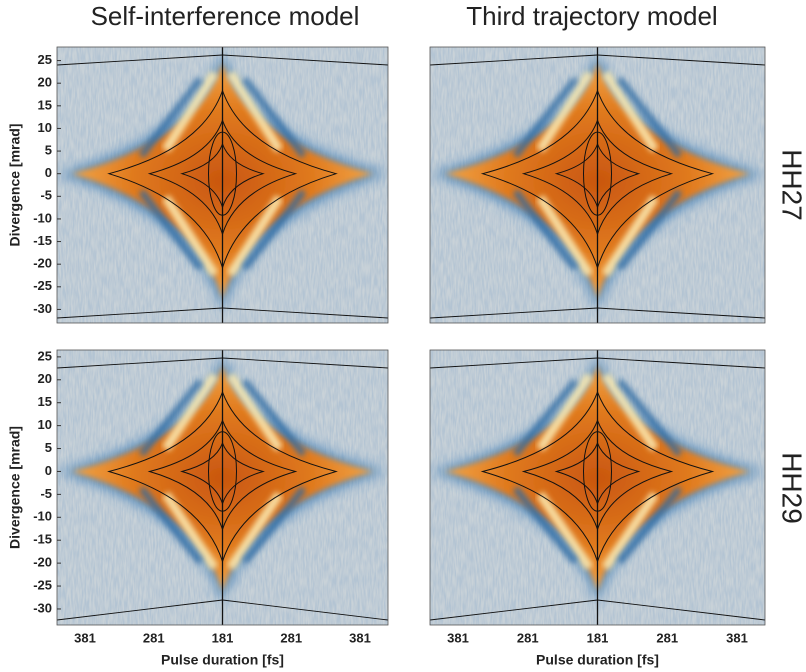  I want to click on row-label: HH29, so click(791, 488).